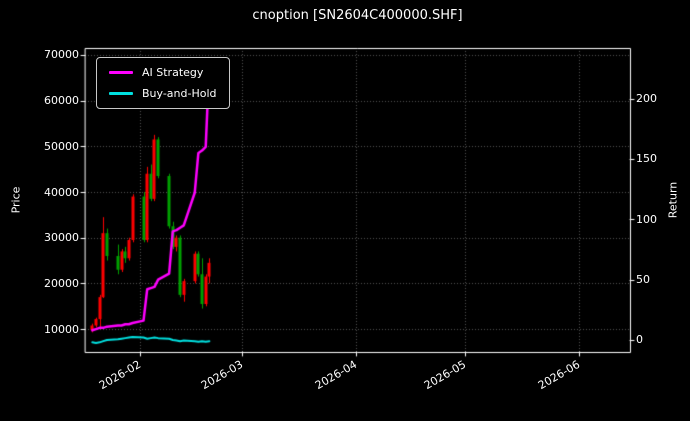 This screenshot has width=690, height=421. What do you see at coordinates (61, 192) in the screenshot?
I see `y-tick-label-left: 40000` at bounding box center [61, 192].